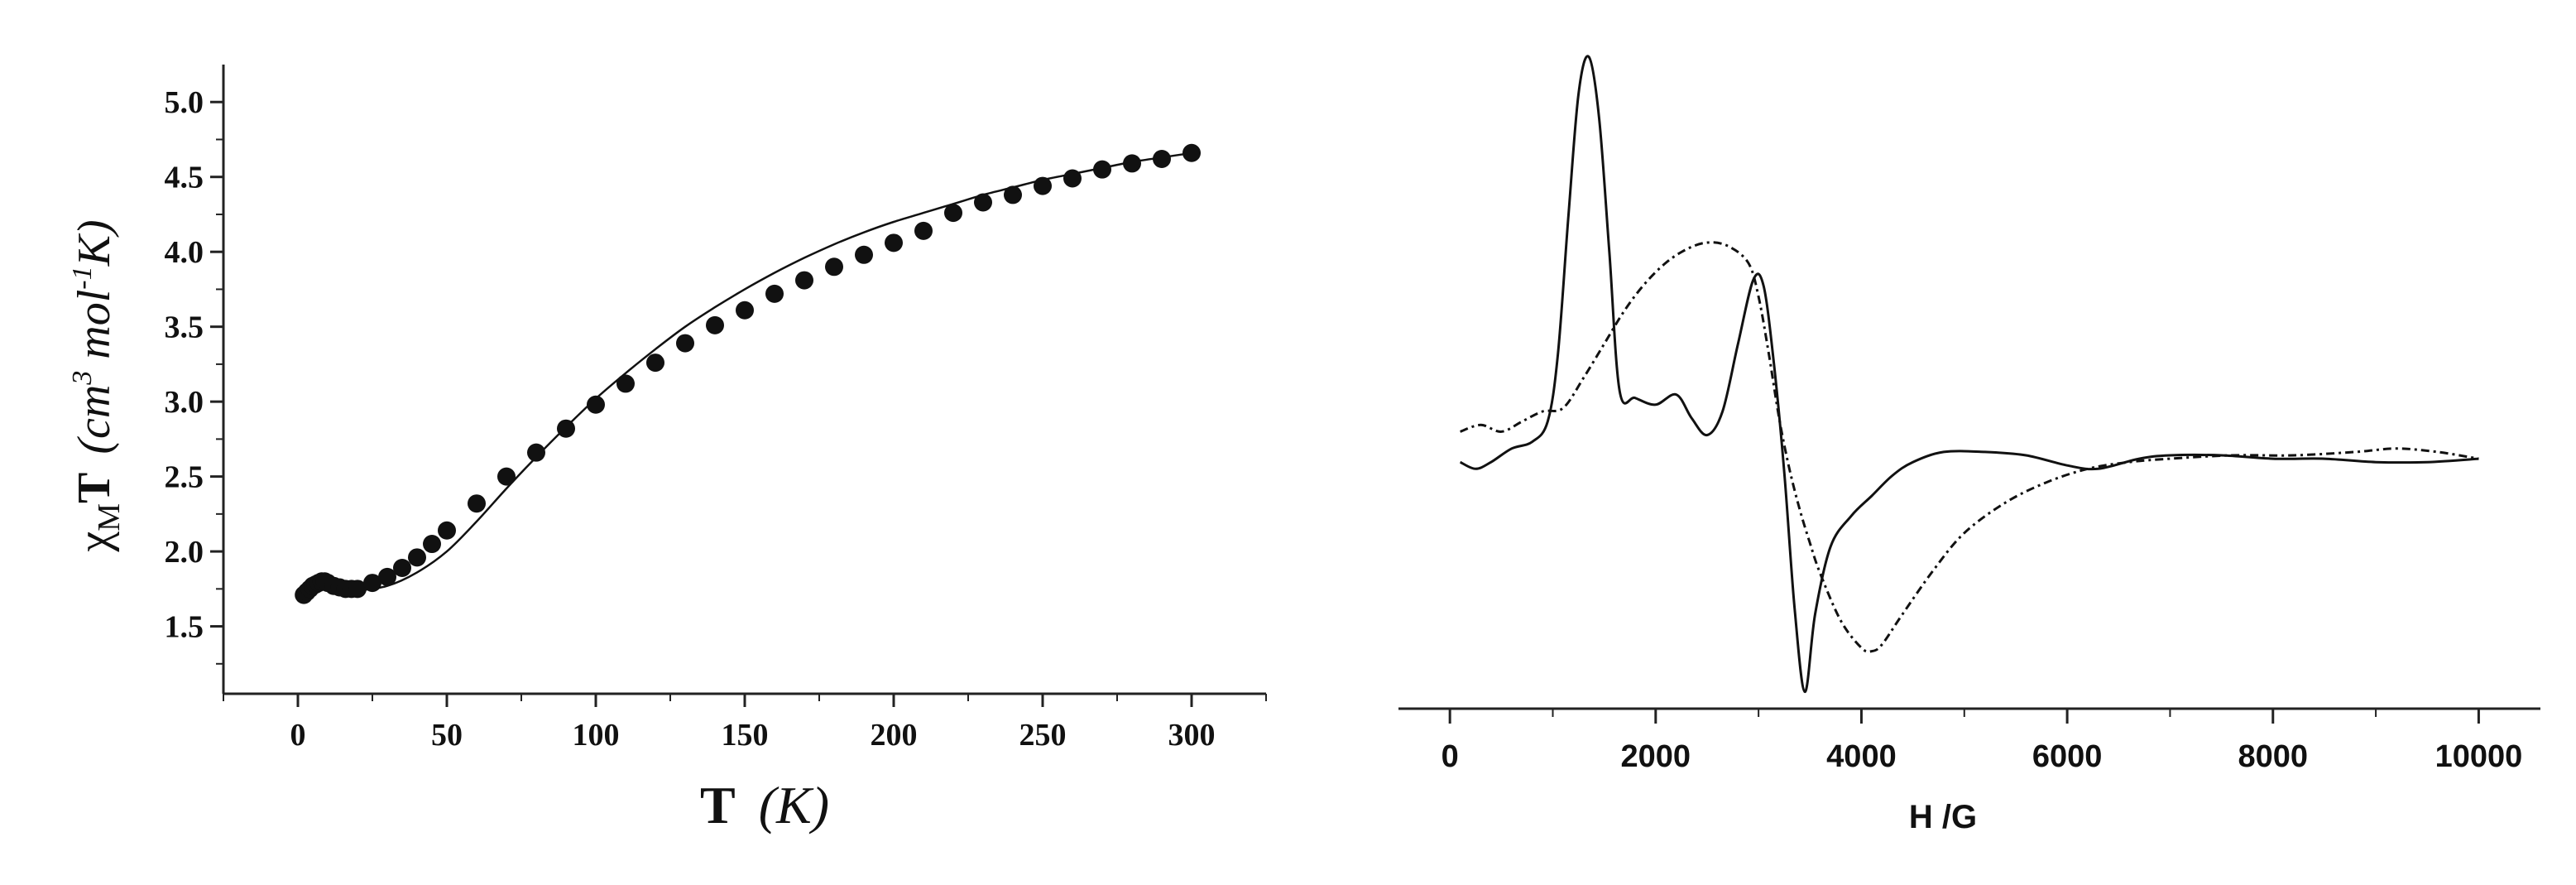 This screenshot has height=885, width=2576. I want to click on left-y-ticks: 1.5 2.0 2.5 3.0 3.5 4.0 4.5 5.0, so click(194, 375).